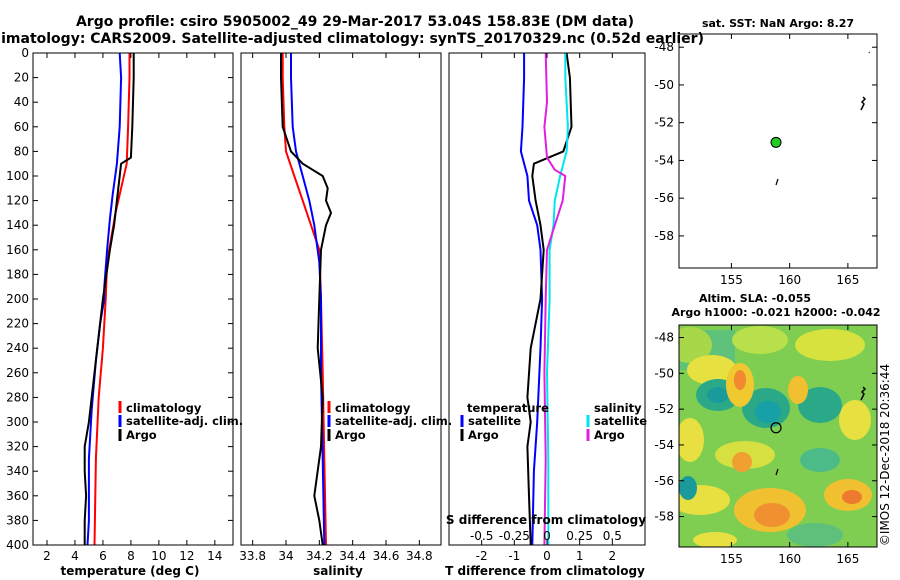 The width and height of the screenshot is (900, 580). Describe the element at coordinates (580, 556) in the screenshot. I see `x-tick-label: 1` at that location.